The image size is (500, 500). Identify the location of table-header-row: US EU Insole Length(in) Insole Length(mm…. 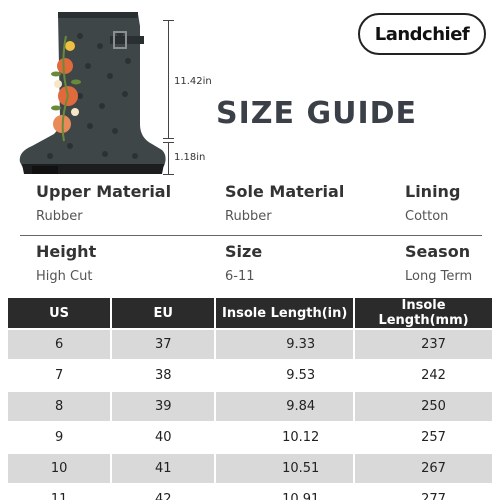
(250, 313).